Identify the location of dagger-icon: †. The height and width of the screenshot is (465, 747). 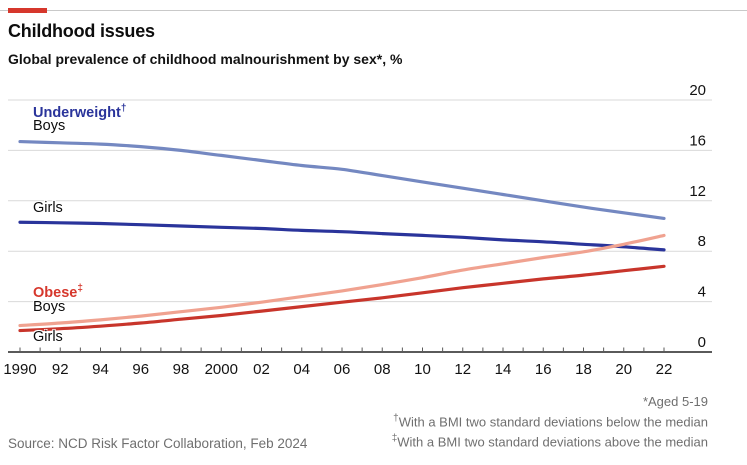
(123, 108).